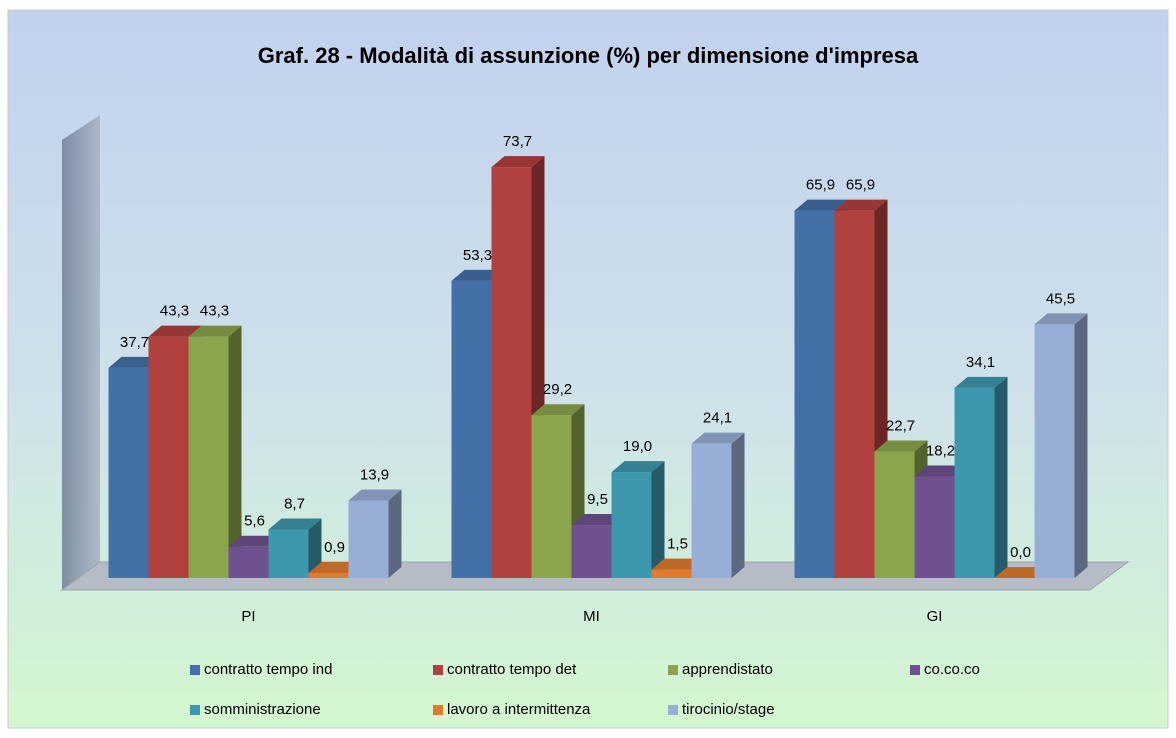  Describe the element at coordinates (134, 342) in the screenshot. I see `data-label: 37,7` at that location.